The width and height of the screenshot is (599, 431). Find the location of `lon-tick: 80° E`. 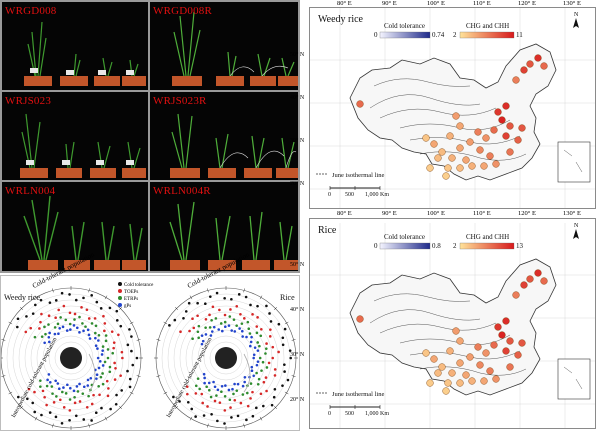

lon-tick: 80° E is located at coordinates (344, 3).